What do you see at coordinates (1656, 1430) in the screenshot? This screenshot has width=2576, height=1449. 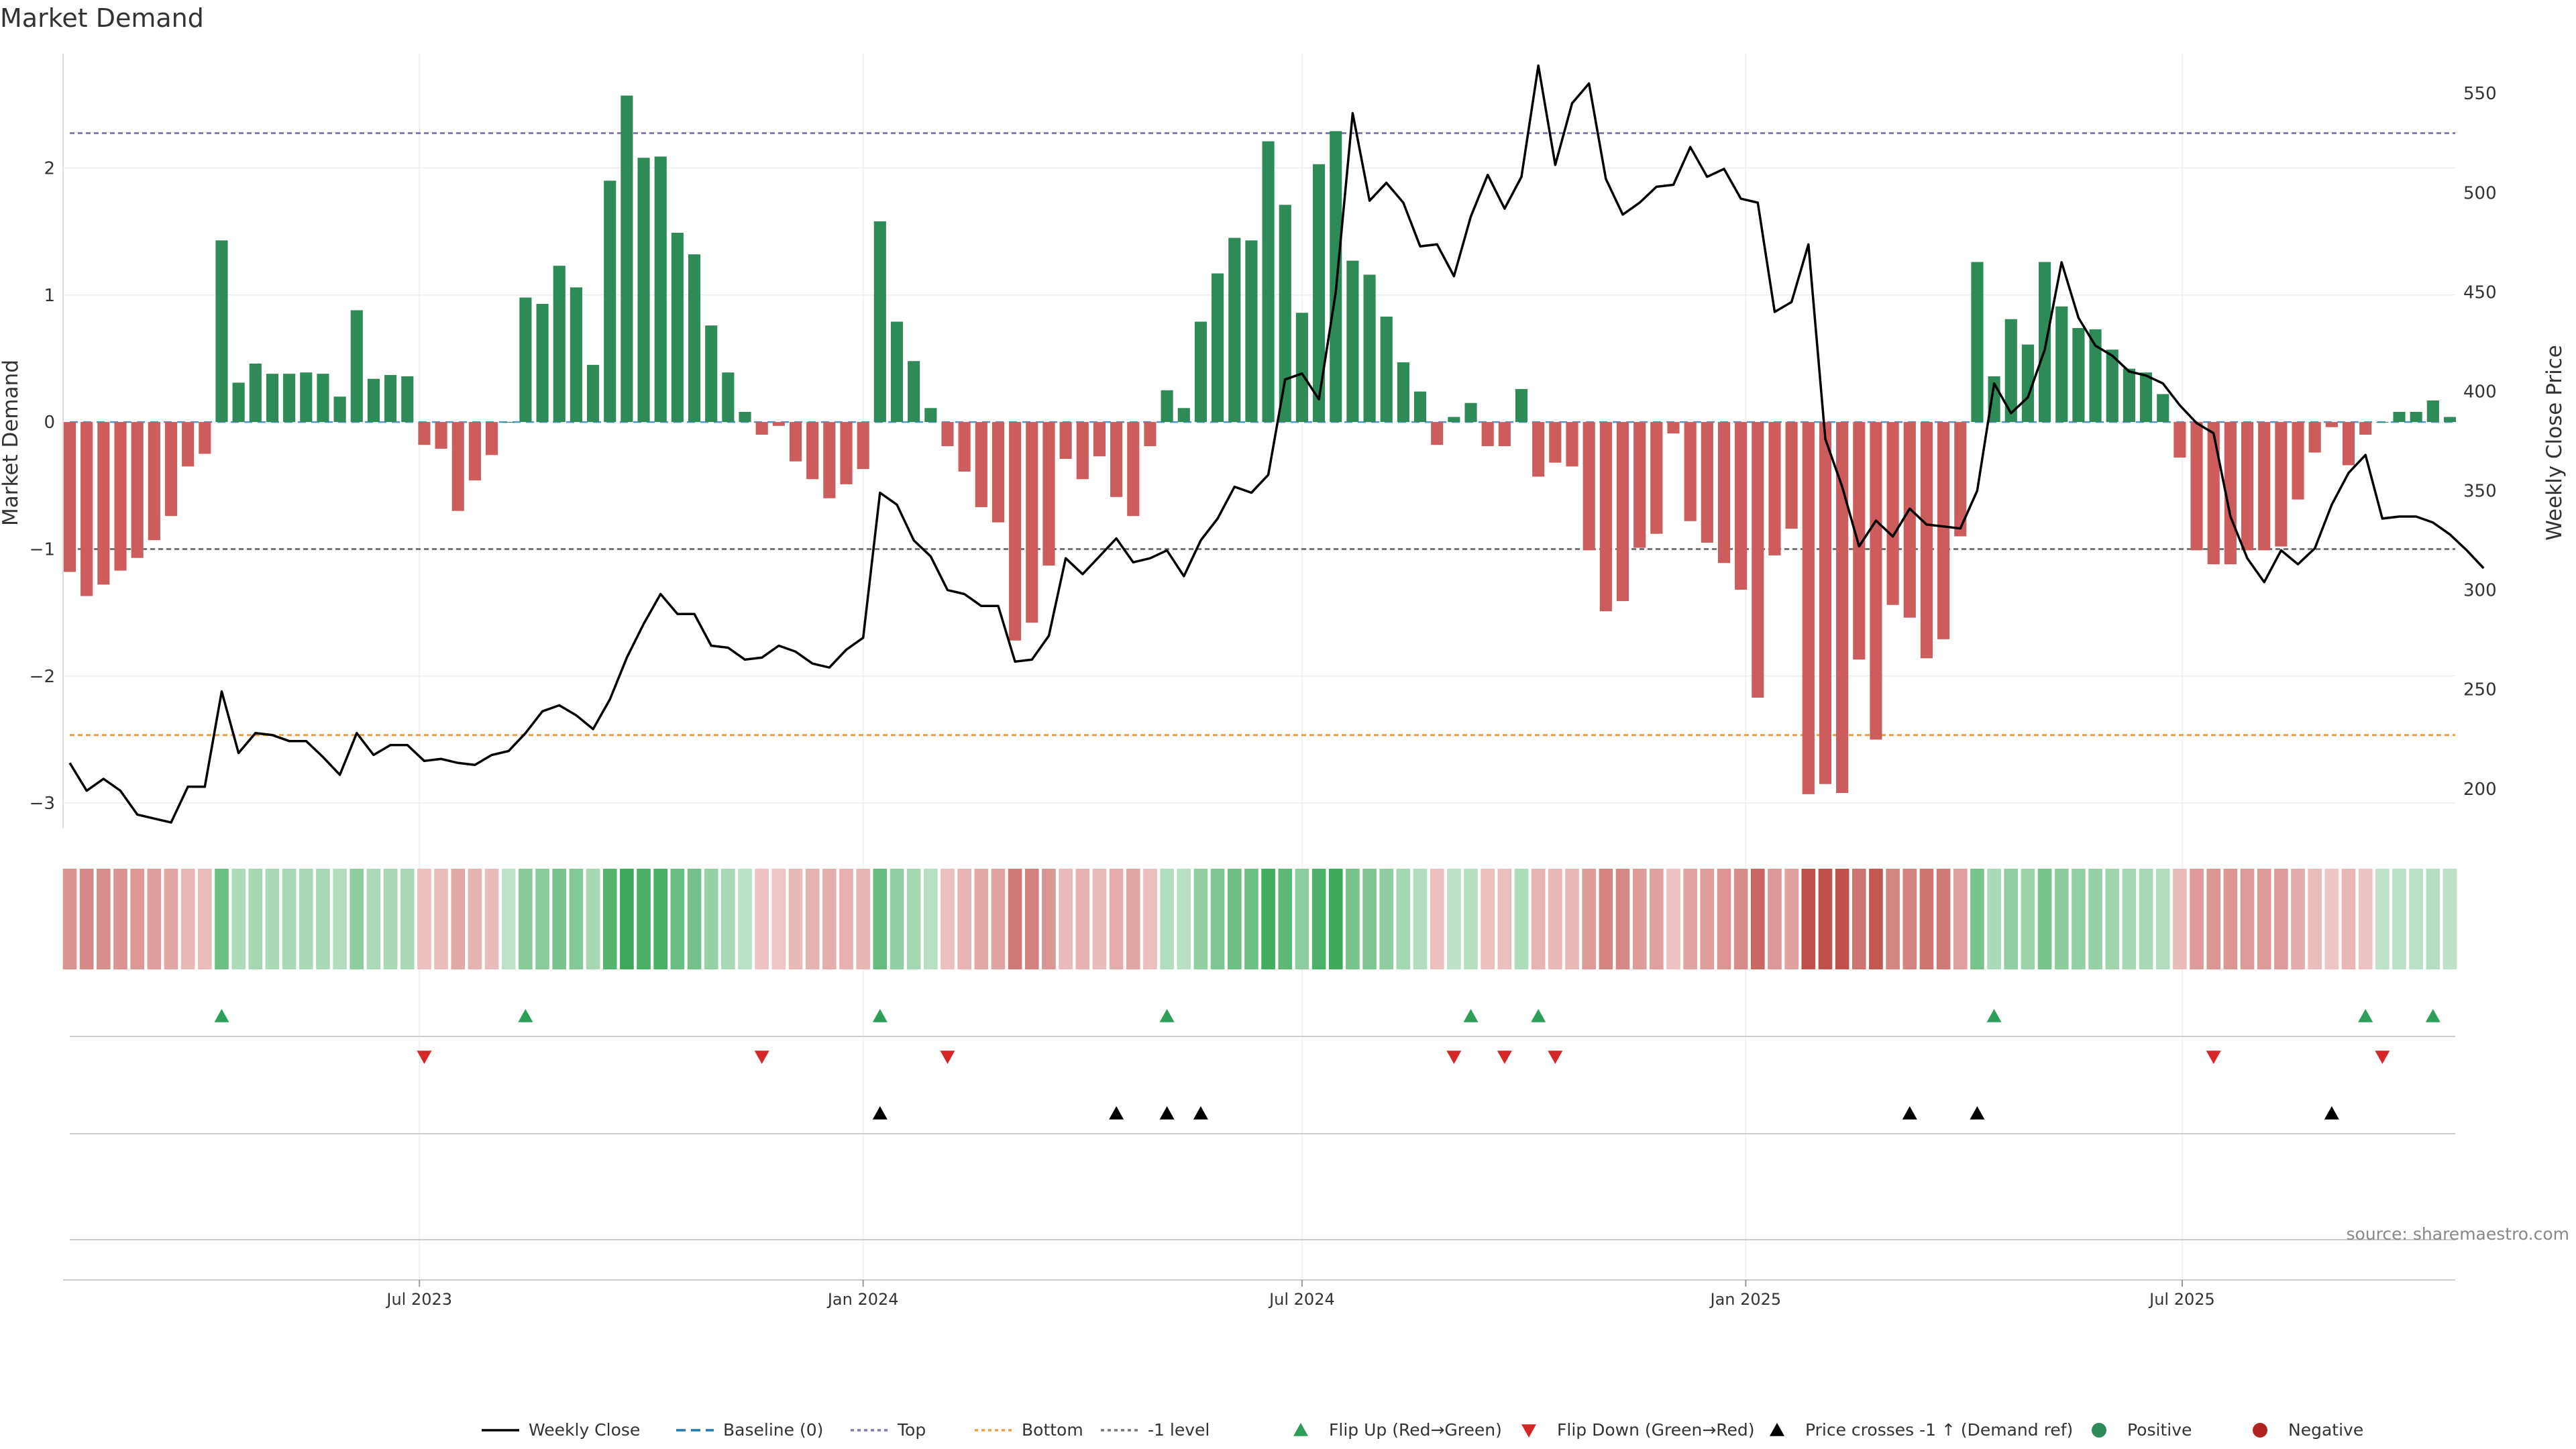 I see `legend-label: Flip Down (Green→Red)` at bounding box center [1656, 1430].